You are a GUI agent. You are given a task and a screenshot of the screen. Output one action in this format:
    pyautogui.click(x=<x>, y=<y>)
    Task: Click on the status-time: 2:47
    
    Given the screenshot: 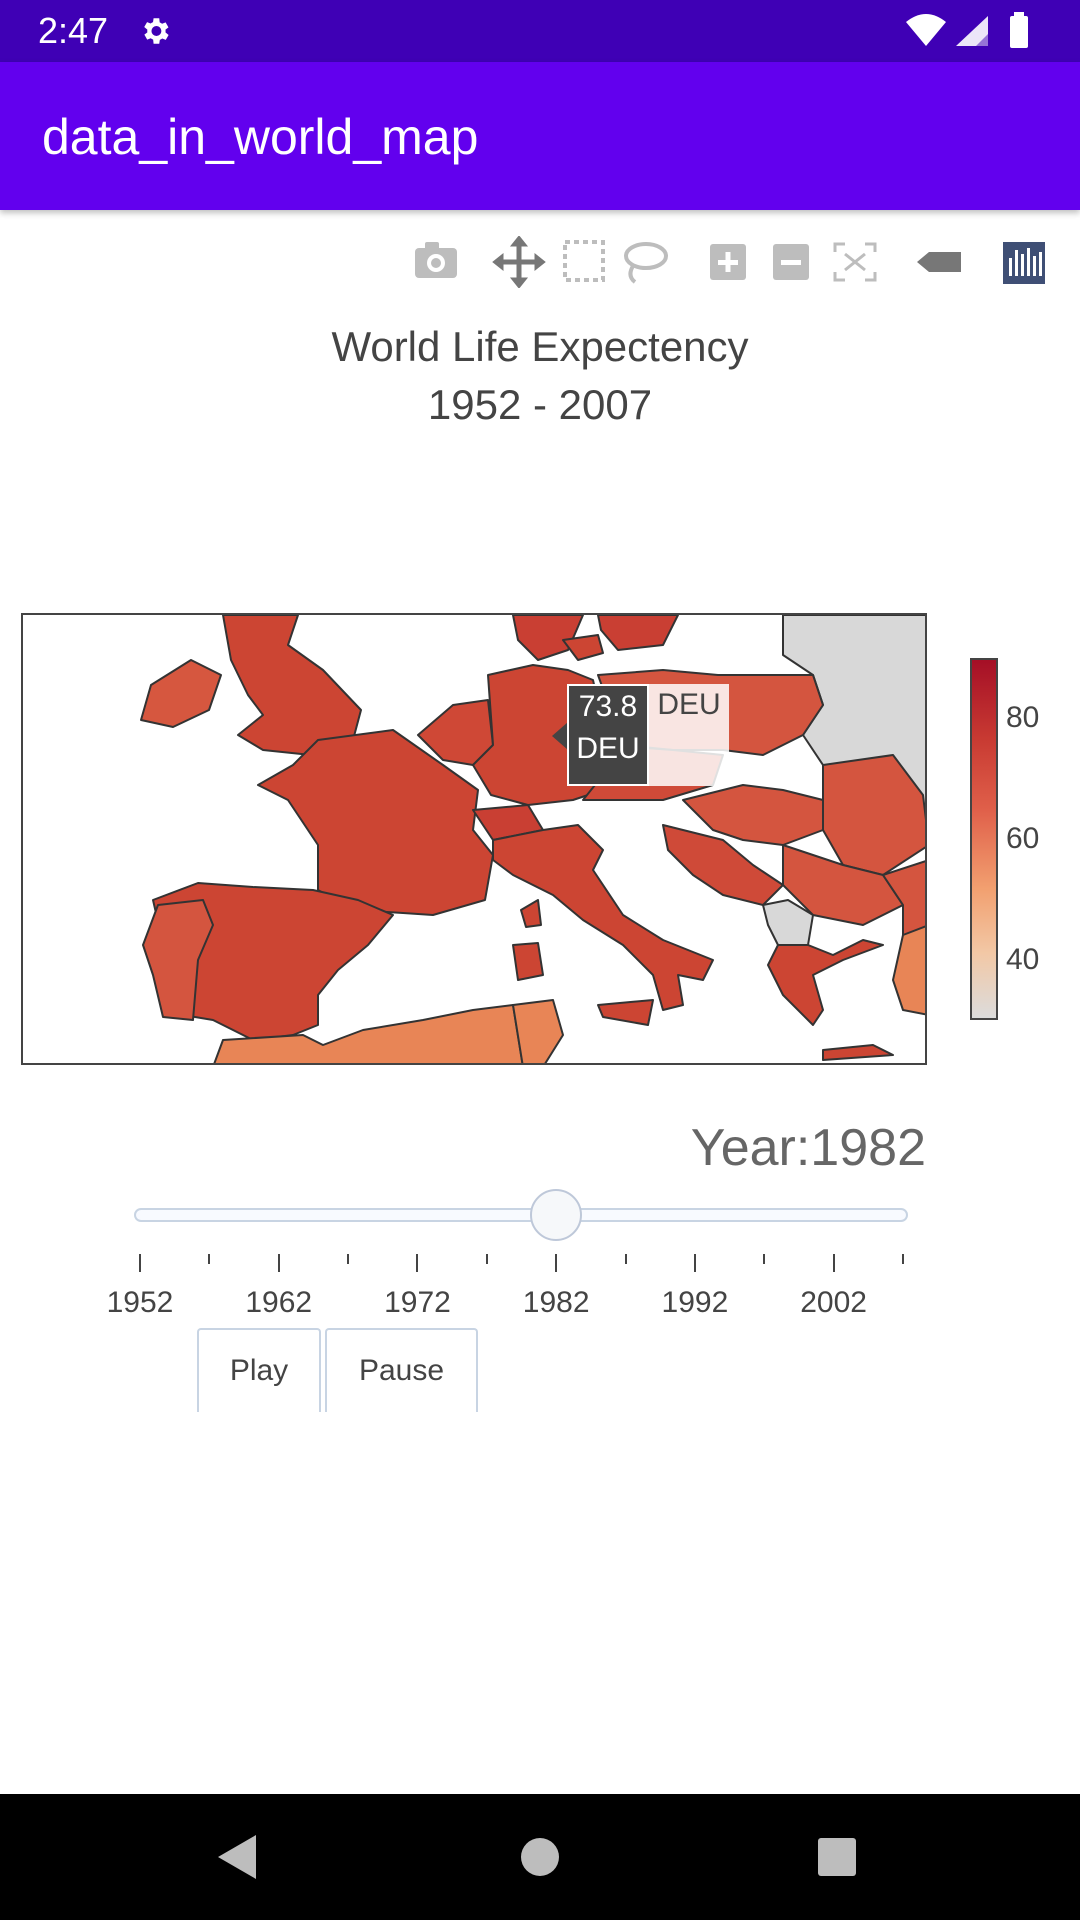 What is the action you would take?
    pyautogui.click(x=73, y=30)
    